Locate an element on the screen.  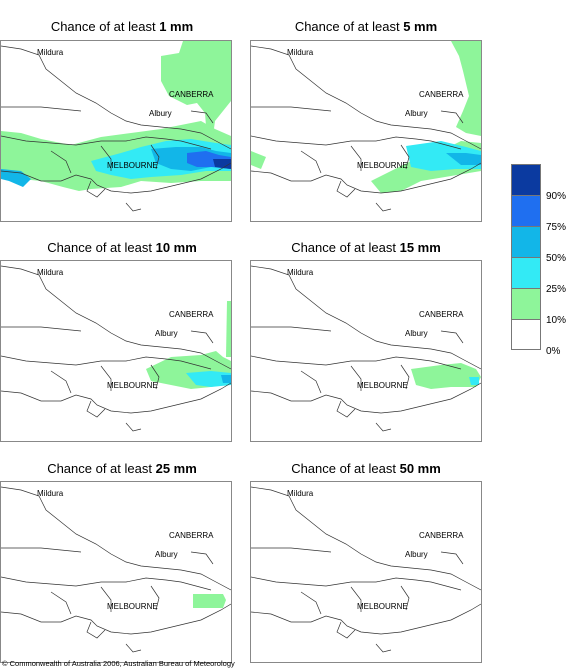
panel-title-5mm: Chance of at least 5 mm is located at coordinates (366, 26).